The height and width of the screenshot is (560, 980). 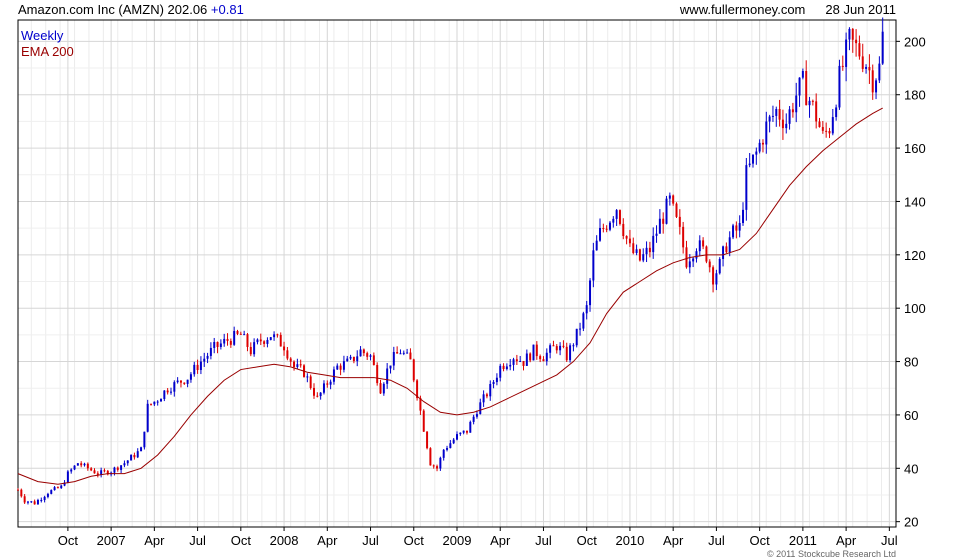 I want to click on header-right: www.fullermoney.com 28 Jun 2011, so click(x=788, y=9).